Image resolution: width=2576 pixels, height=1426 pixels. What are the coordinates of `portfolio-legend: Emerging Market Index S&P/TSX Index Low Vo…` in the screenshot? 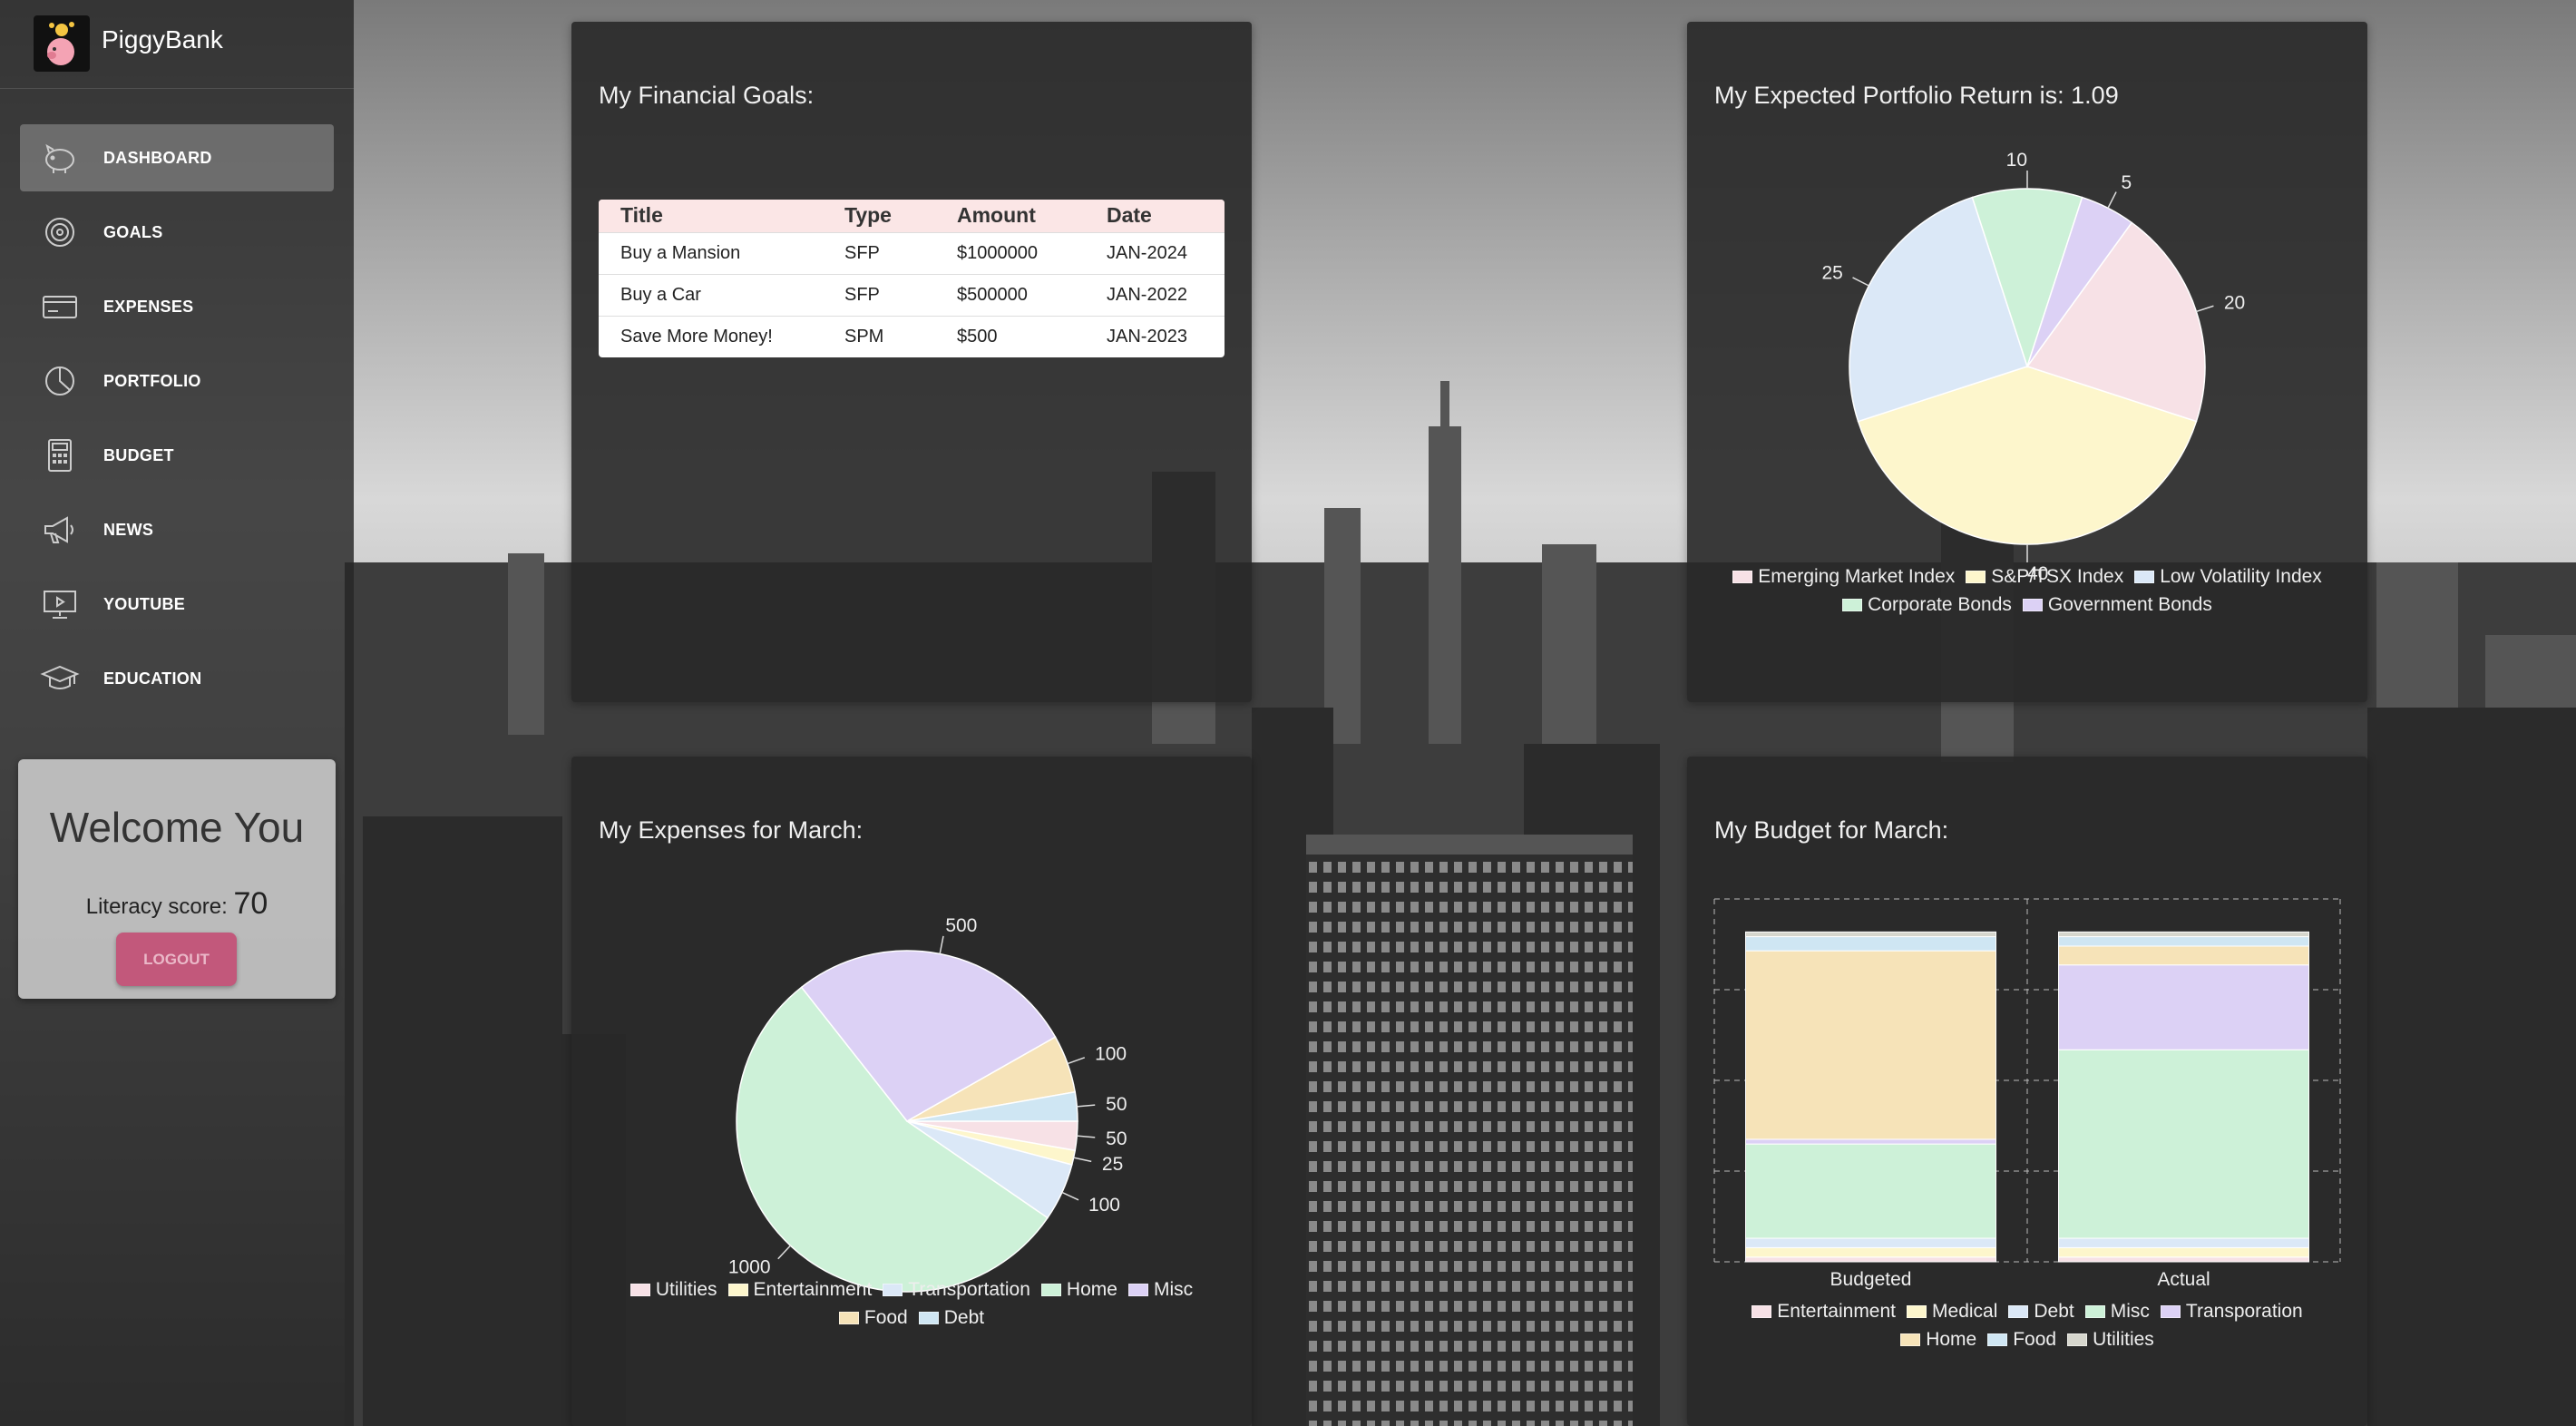 It's located at (2027, 590).